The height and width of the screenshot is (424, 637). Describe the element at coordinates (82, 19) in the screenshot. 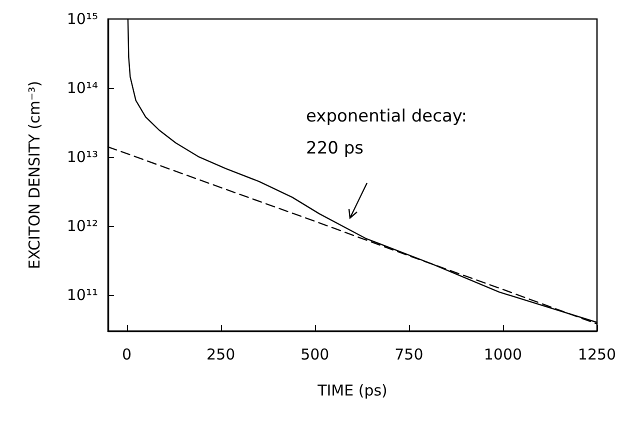

I see `y-tick-label: 10¹⁵` at that location.